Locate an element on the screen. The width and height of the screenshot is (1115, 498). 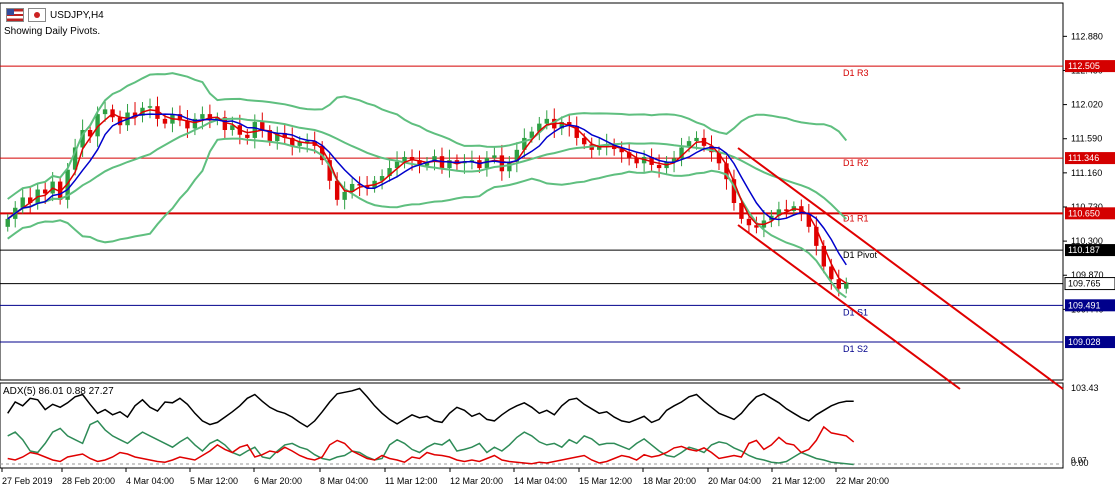
price-tick-label: 109.870 is located at coordinates (1087, 275).